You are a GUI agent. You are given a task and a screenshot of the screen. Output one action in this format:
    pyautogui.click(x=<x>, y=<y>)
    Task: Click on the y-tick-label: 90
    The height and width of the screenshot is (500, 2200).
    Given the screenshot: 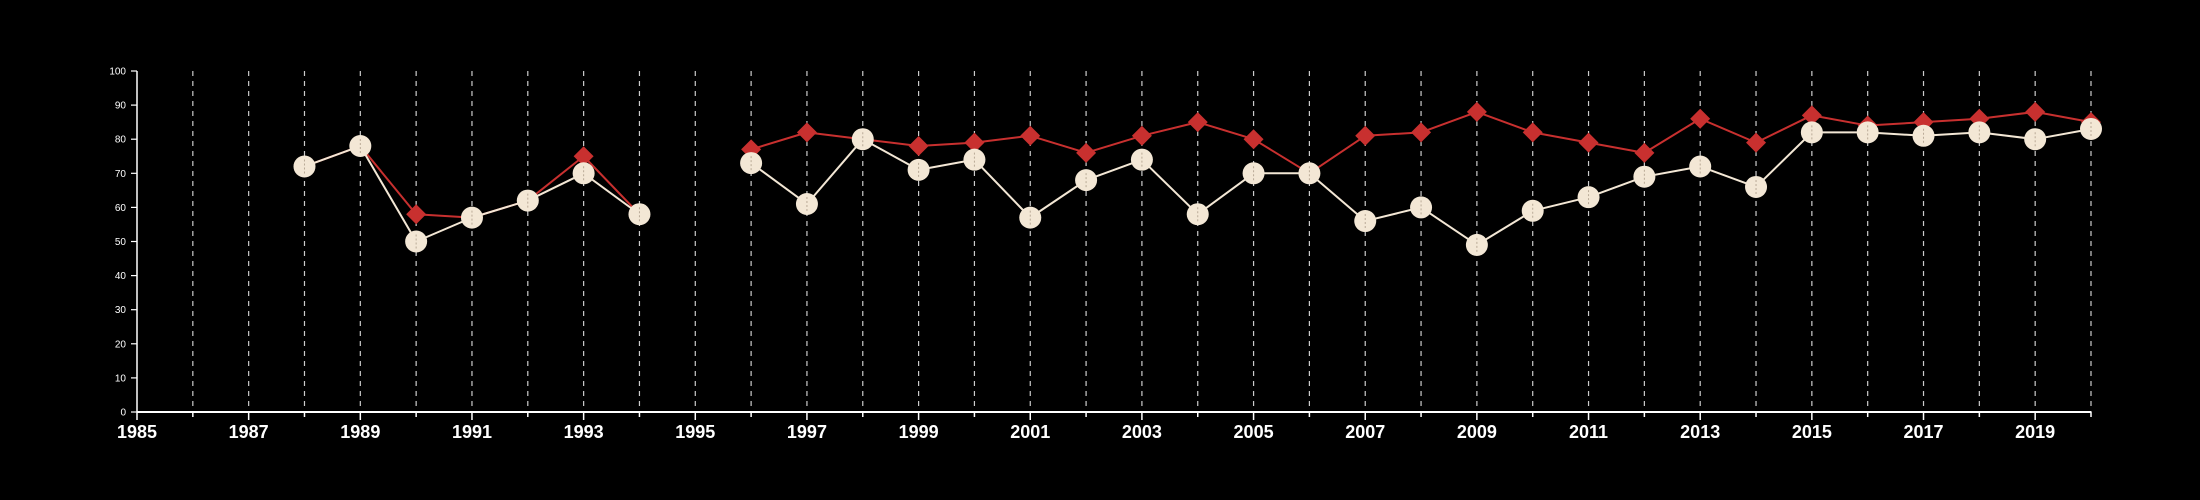 What is the action you would take?
    pyautogui.click(x=121, y=106)
    